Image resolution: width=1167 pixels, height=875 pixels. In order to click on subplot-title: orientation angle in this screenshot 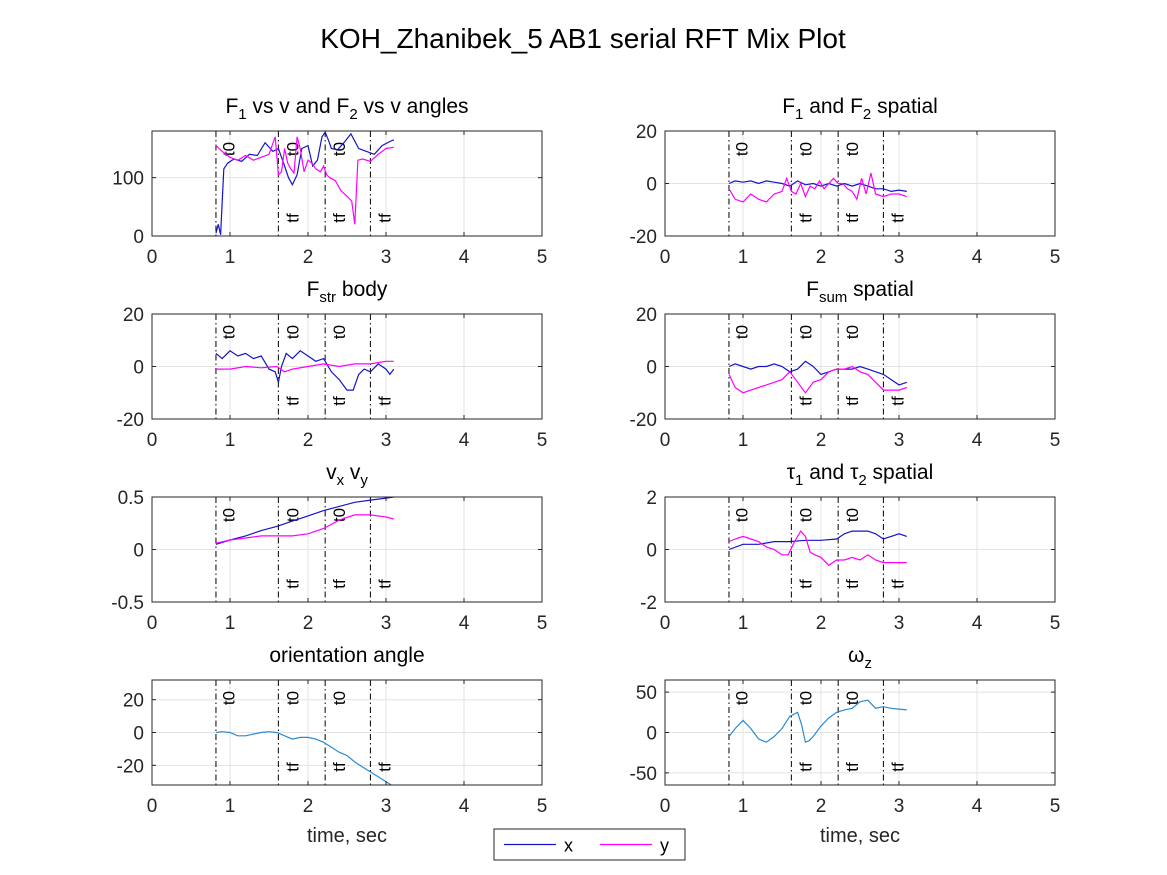, I will do `click(346, 655)`.